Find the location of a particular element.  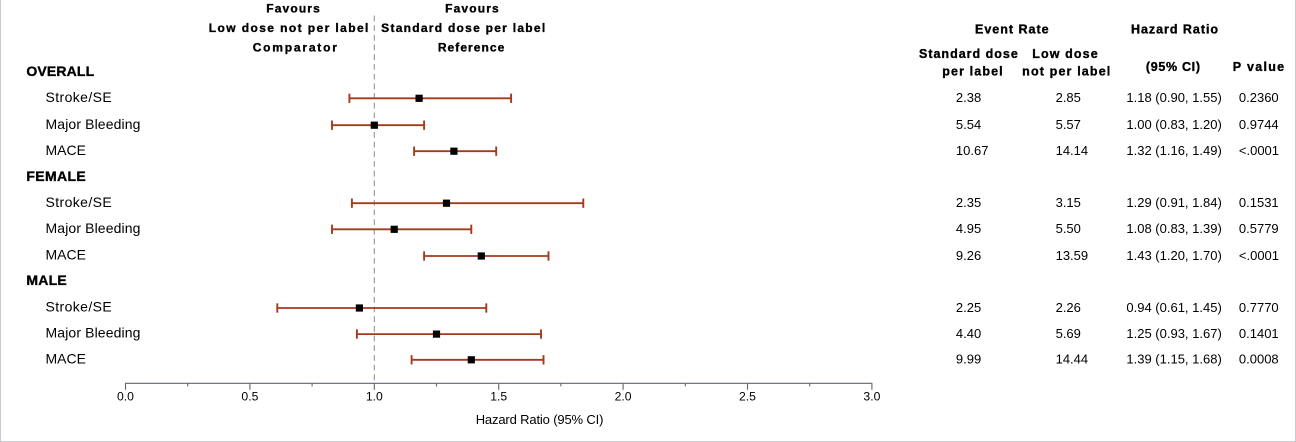

svg-text: 4.95 is located at coordinates (968, 228).